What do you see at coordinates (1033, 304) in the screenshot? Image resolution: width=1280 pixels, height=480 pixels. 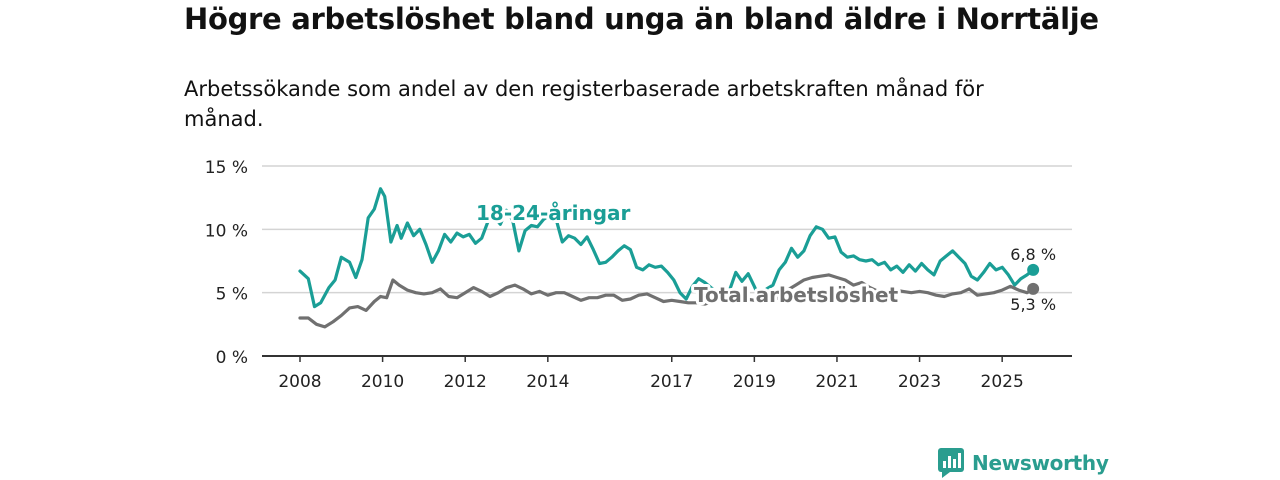 I see `series-total-end-label: 5,3 %` at bounding box center [1033, 304].